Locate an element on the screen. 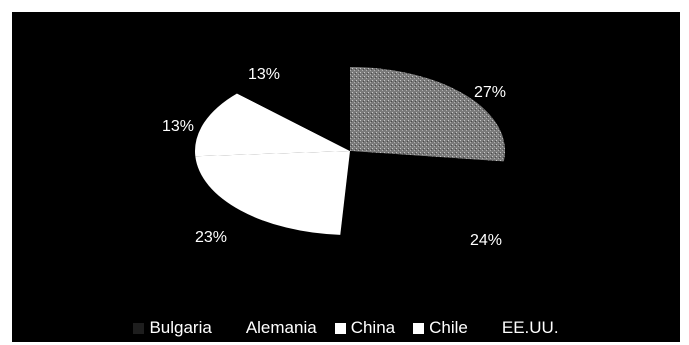  legend-item-chile: Chile is located at coordinates (440, 328).